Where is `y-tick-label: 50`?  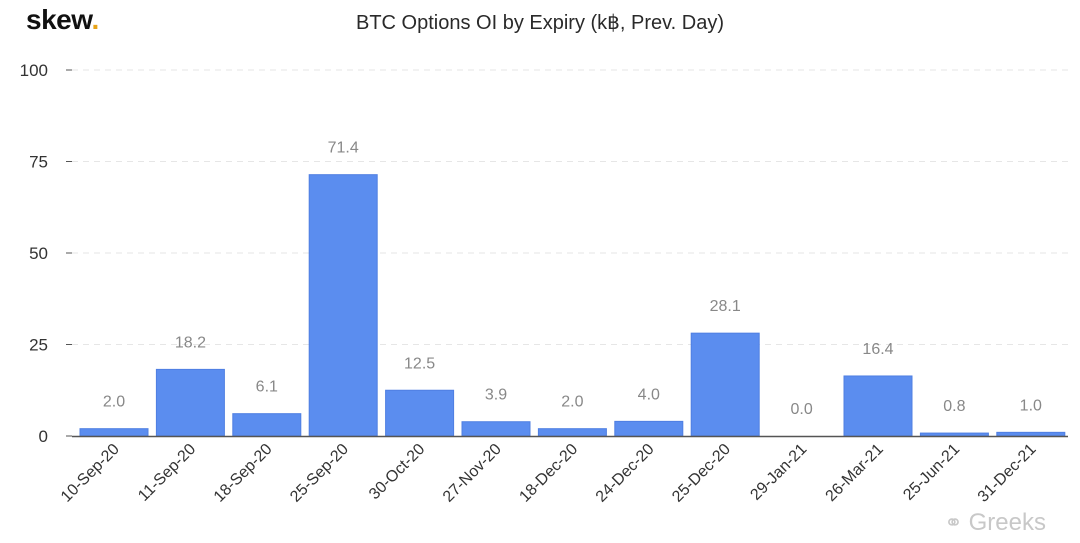
y-tick-label: 50 is located at coordinates (38, 253).